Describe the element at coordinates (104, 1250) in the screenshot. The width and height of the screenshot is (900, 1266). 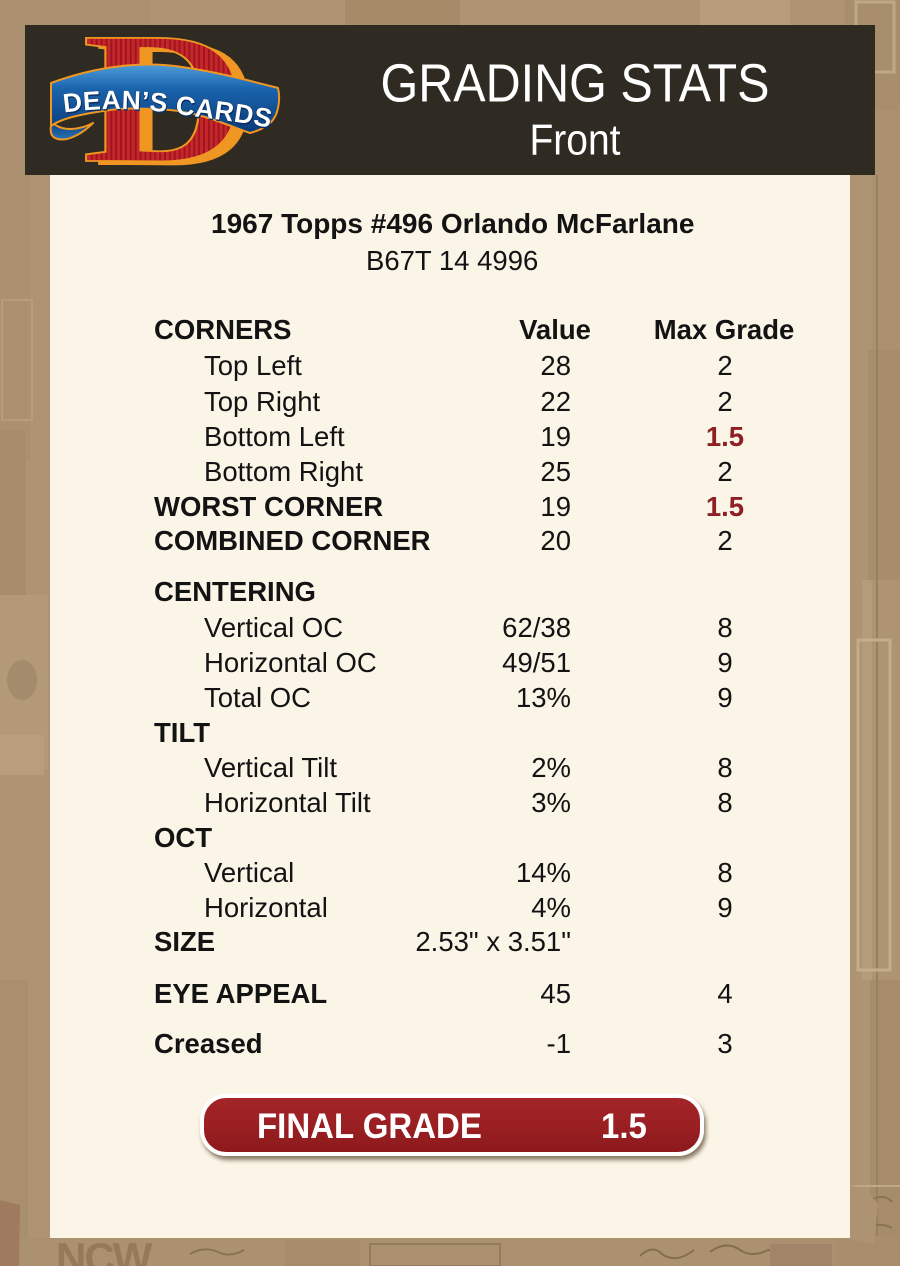
I see `svg-text: NCW` at that location.